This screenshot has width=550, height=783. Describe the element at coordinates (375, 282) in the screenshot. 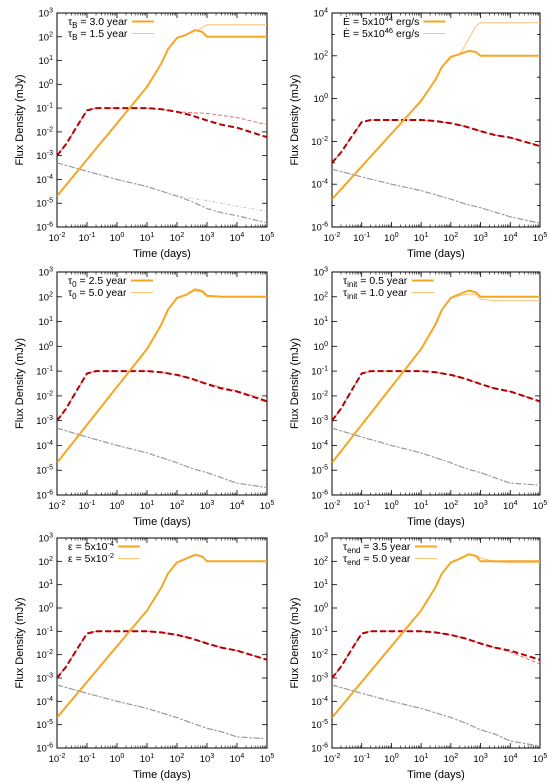

I see `legend-label: τinit = 0.5 year` at that location.